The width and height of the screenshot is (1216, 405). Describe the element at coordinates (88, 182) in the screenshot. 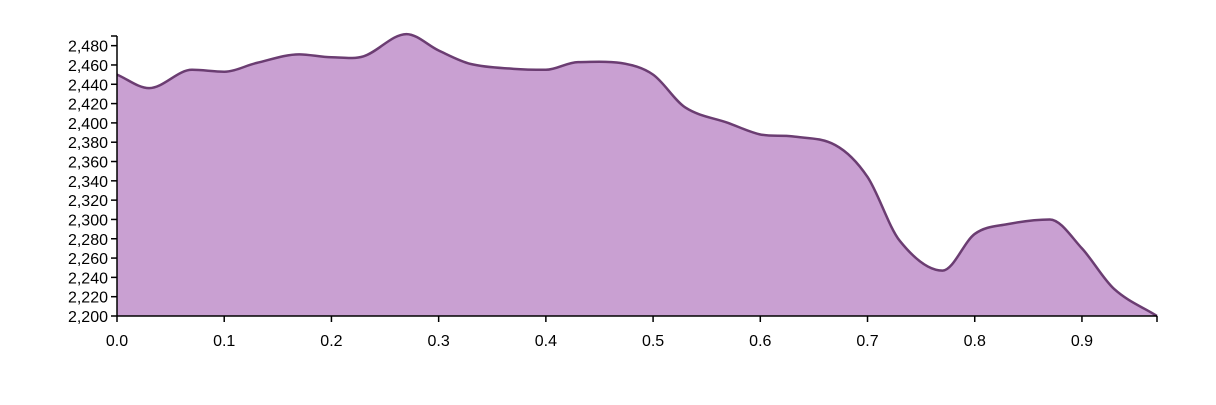

I see `y-tick-label: 2,340` at that location.